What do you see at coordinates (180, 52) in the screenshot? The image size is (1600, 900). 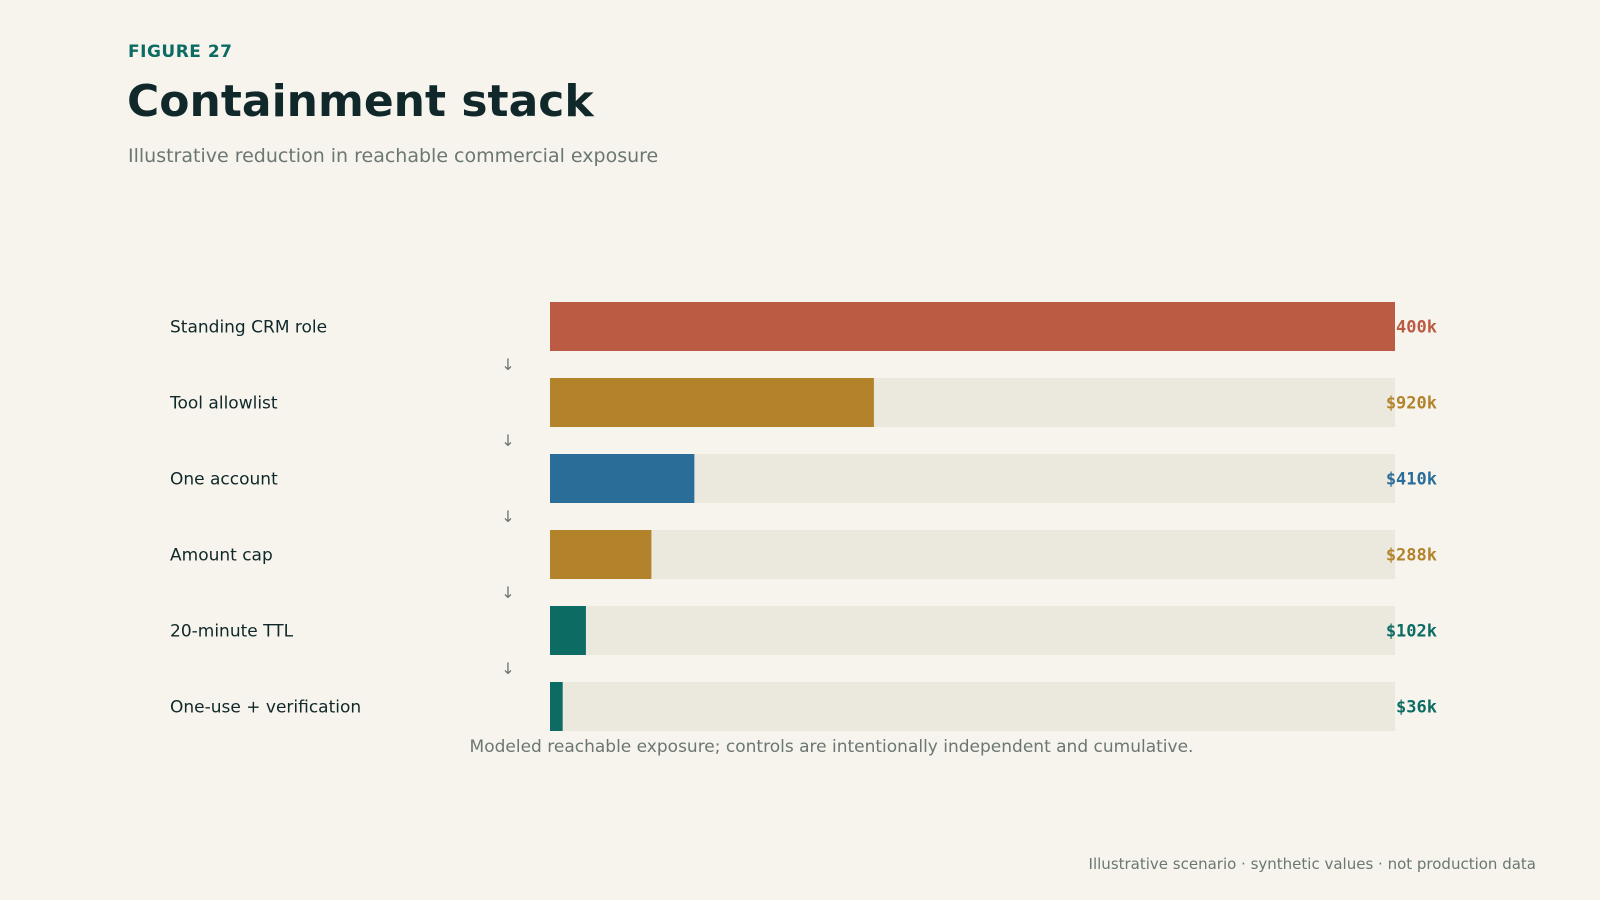 I see `figure-label: FIGURE 27` at bounding box center [180, 52].